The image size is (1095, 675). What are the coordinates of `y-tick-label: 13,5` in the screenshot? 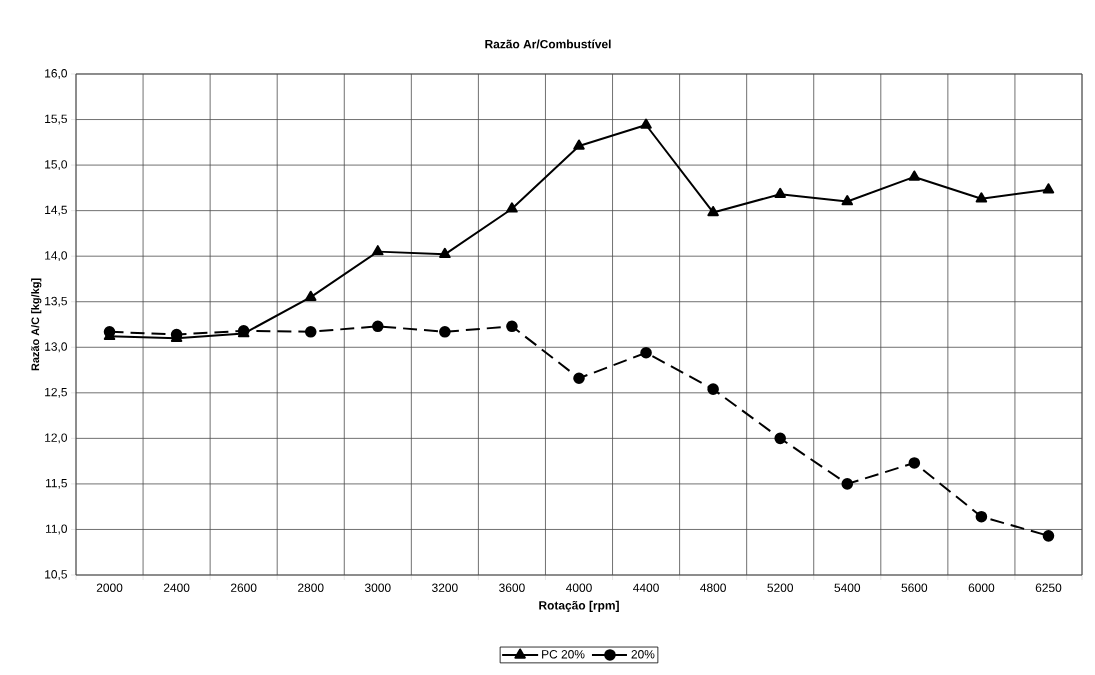 It's located at (56, 301).